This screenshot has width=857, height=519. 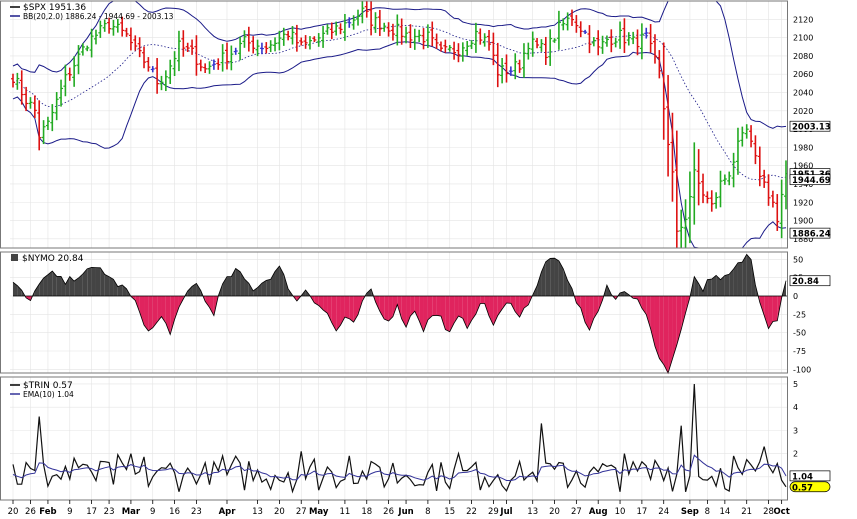 What do you see at coordinates (54, 8) in the screenshot?
I see `spx-legend-label: $SPX 1951.36` at bounding box center [54, 8].